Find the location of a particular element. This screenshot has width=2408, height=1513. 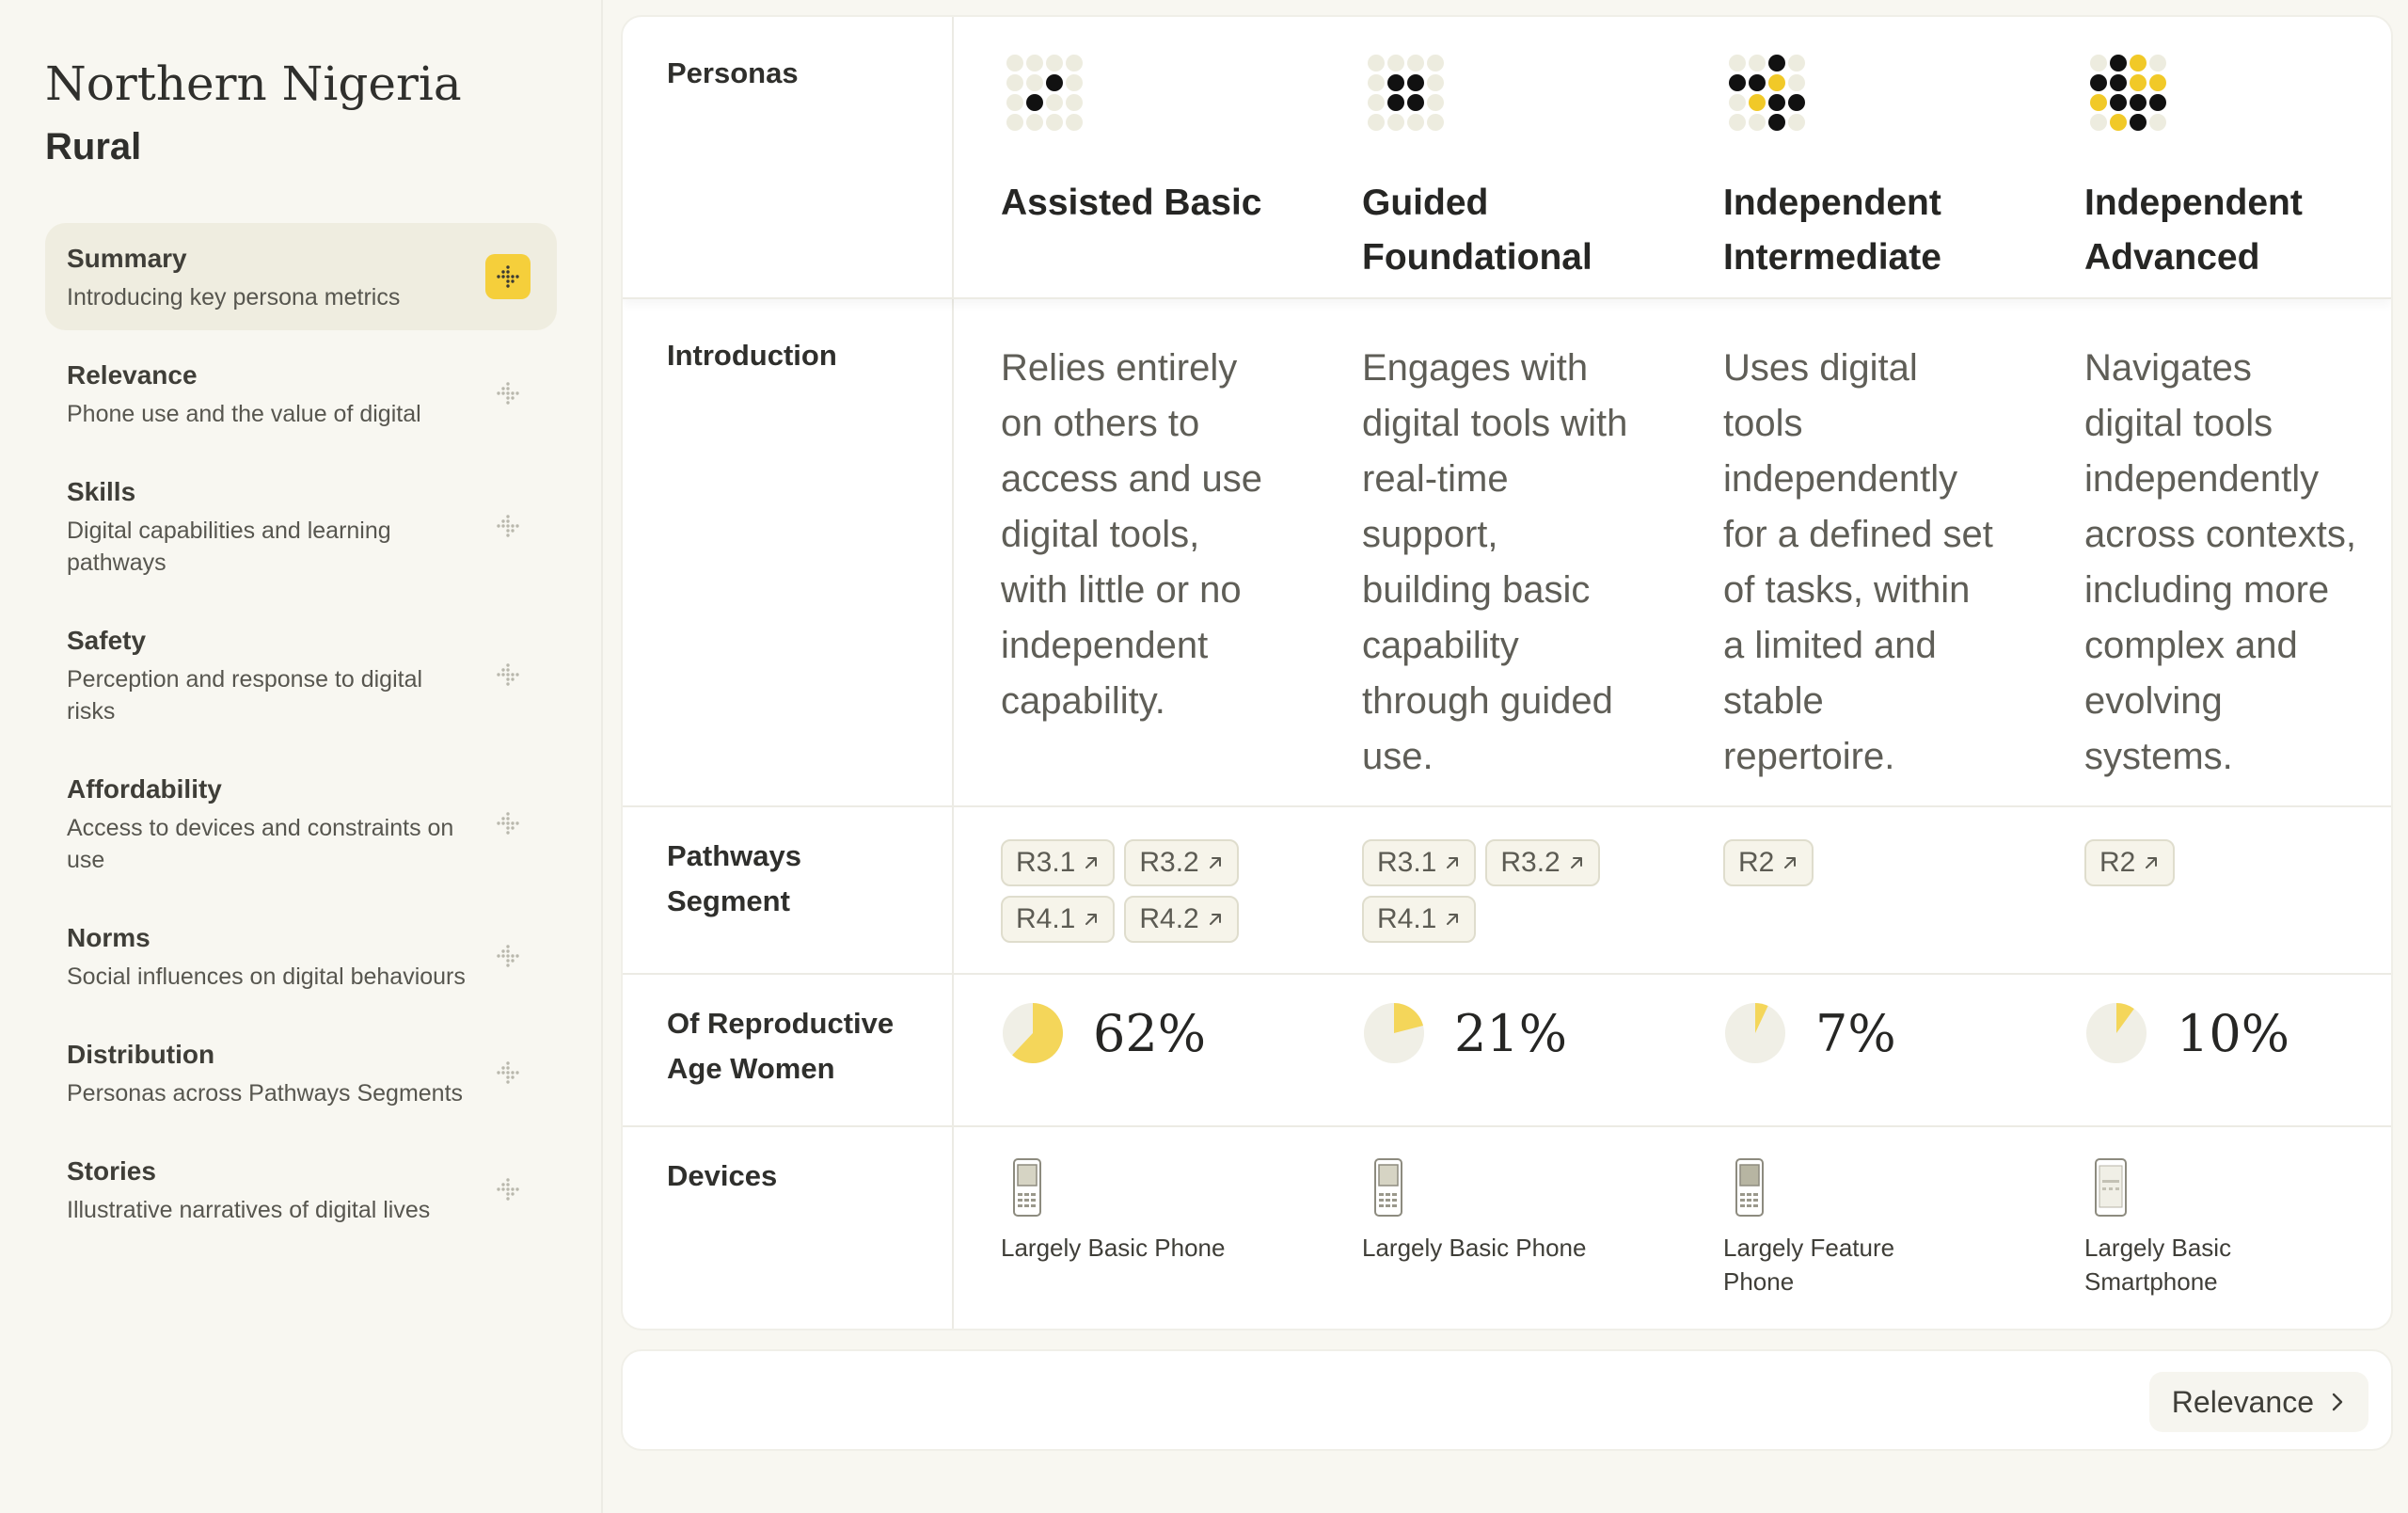

sidebar-item-desc: Social influences on digital behaviours is located at coordinates (267, 977).